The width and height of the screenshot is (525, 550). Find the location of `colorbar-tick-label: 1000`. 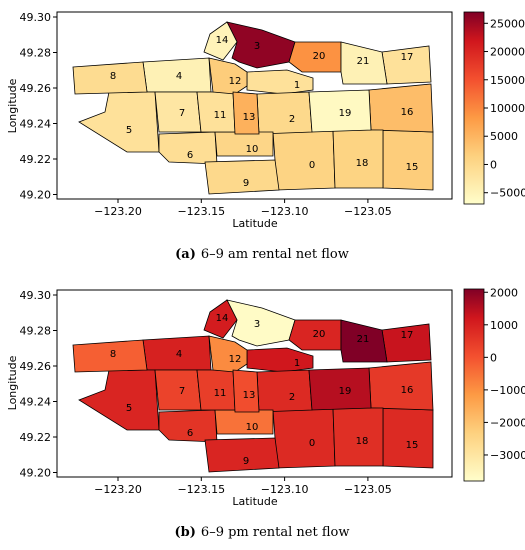

colorbar-tick-label: 1000 is located at coordinates (504, 325).